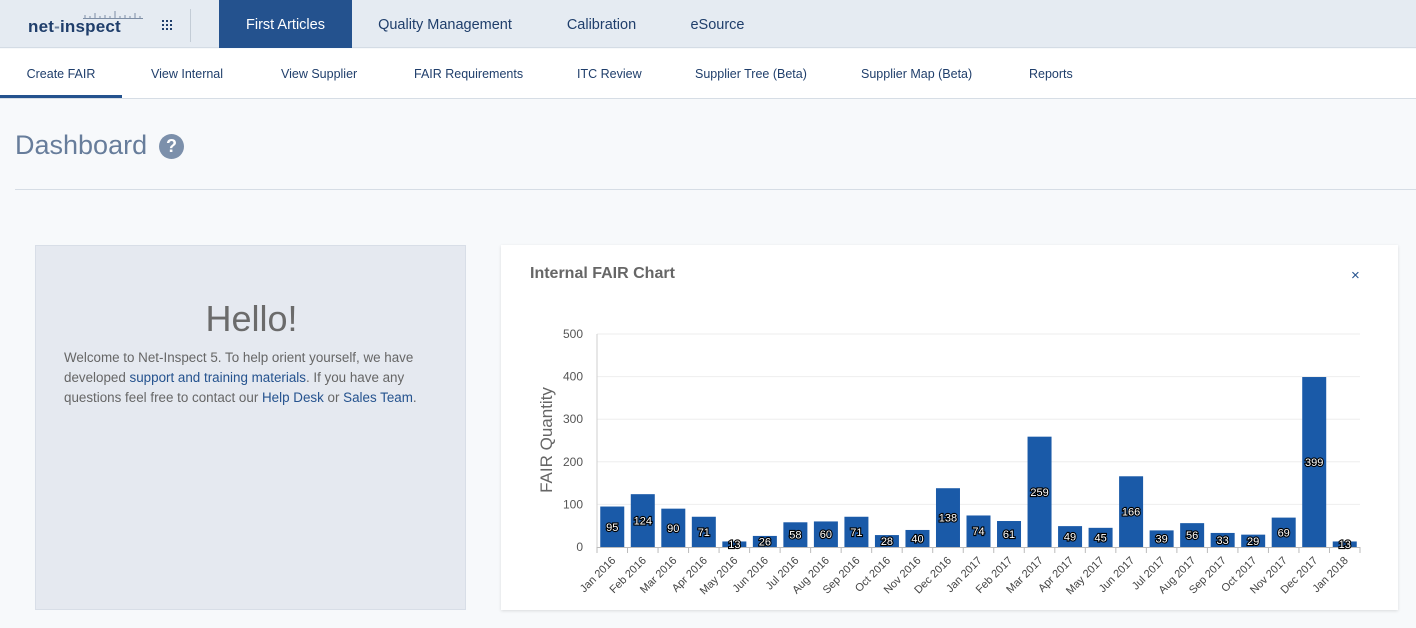 This screenshot has height=628, width=1416. What do you see at coordinates (319, 74) in the screenshot?
I see `subtab-view-supplier: View Supplier` at bounding box center [319, 74].